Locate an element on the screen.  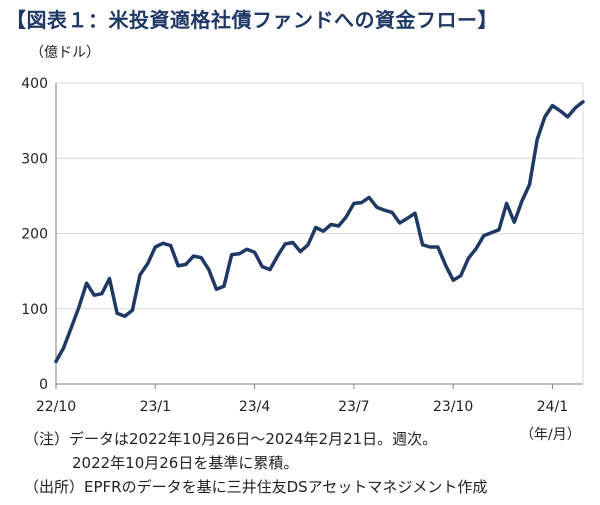
x-tick-label: 23/10 is located at coordinates (453, 407).